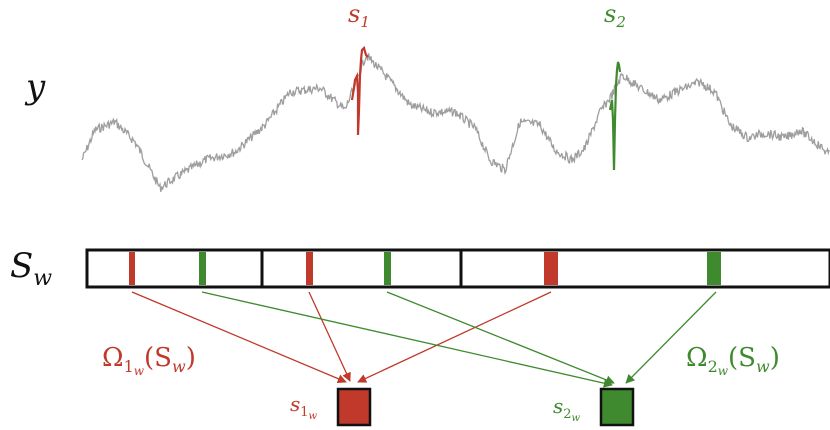  I want to click on sequence-label: Sw, so click(31, 268).